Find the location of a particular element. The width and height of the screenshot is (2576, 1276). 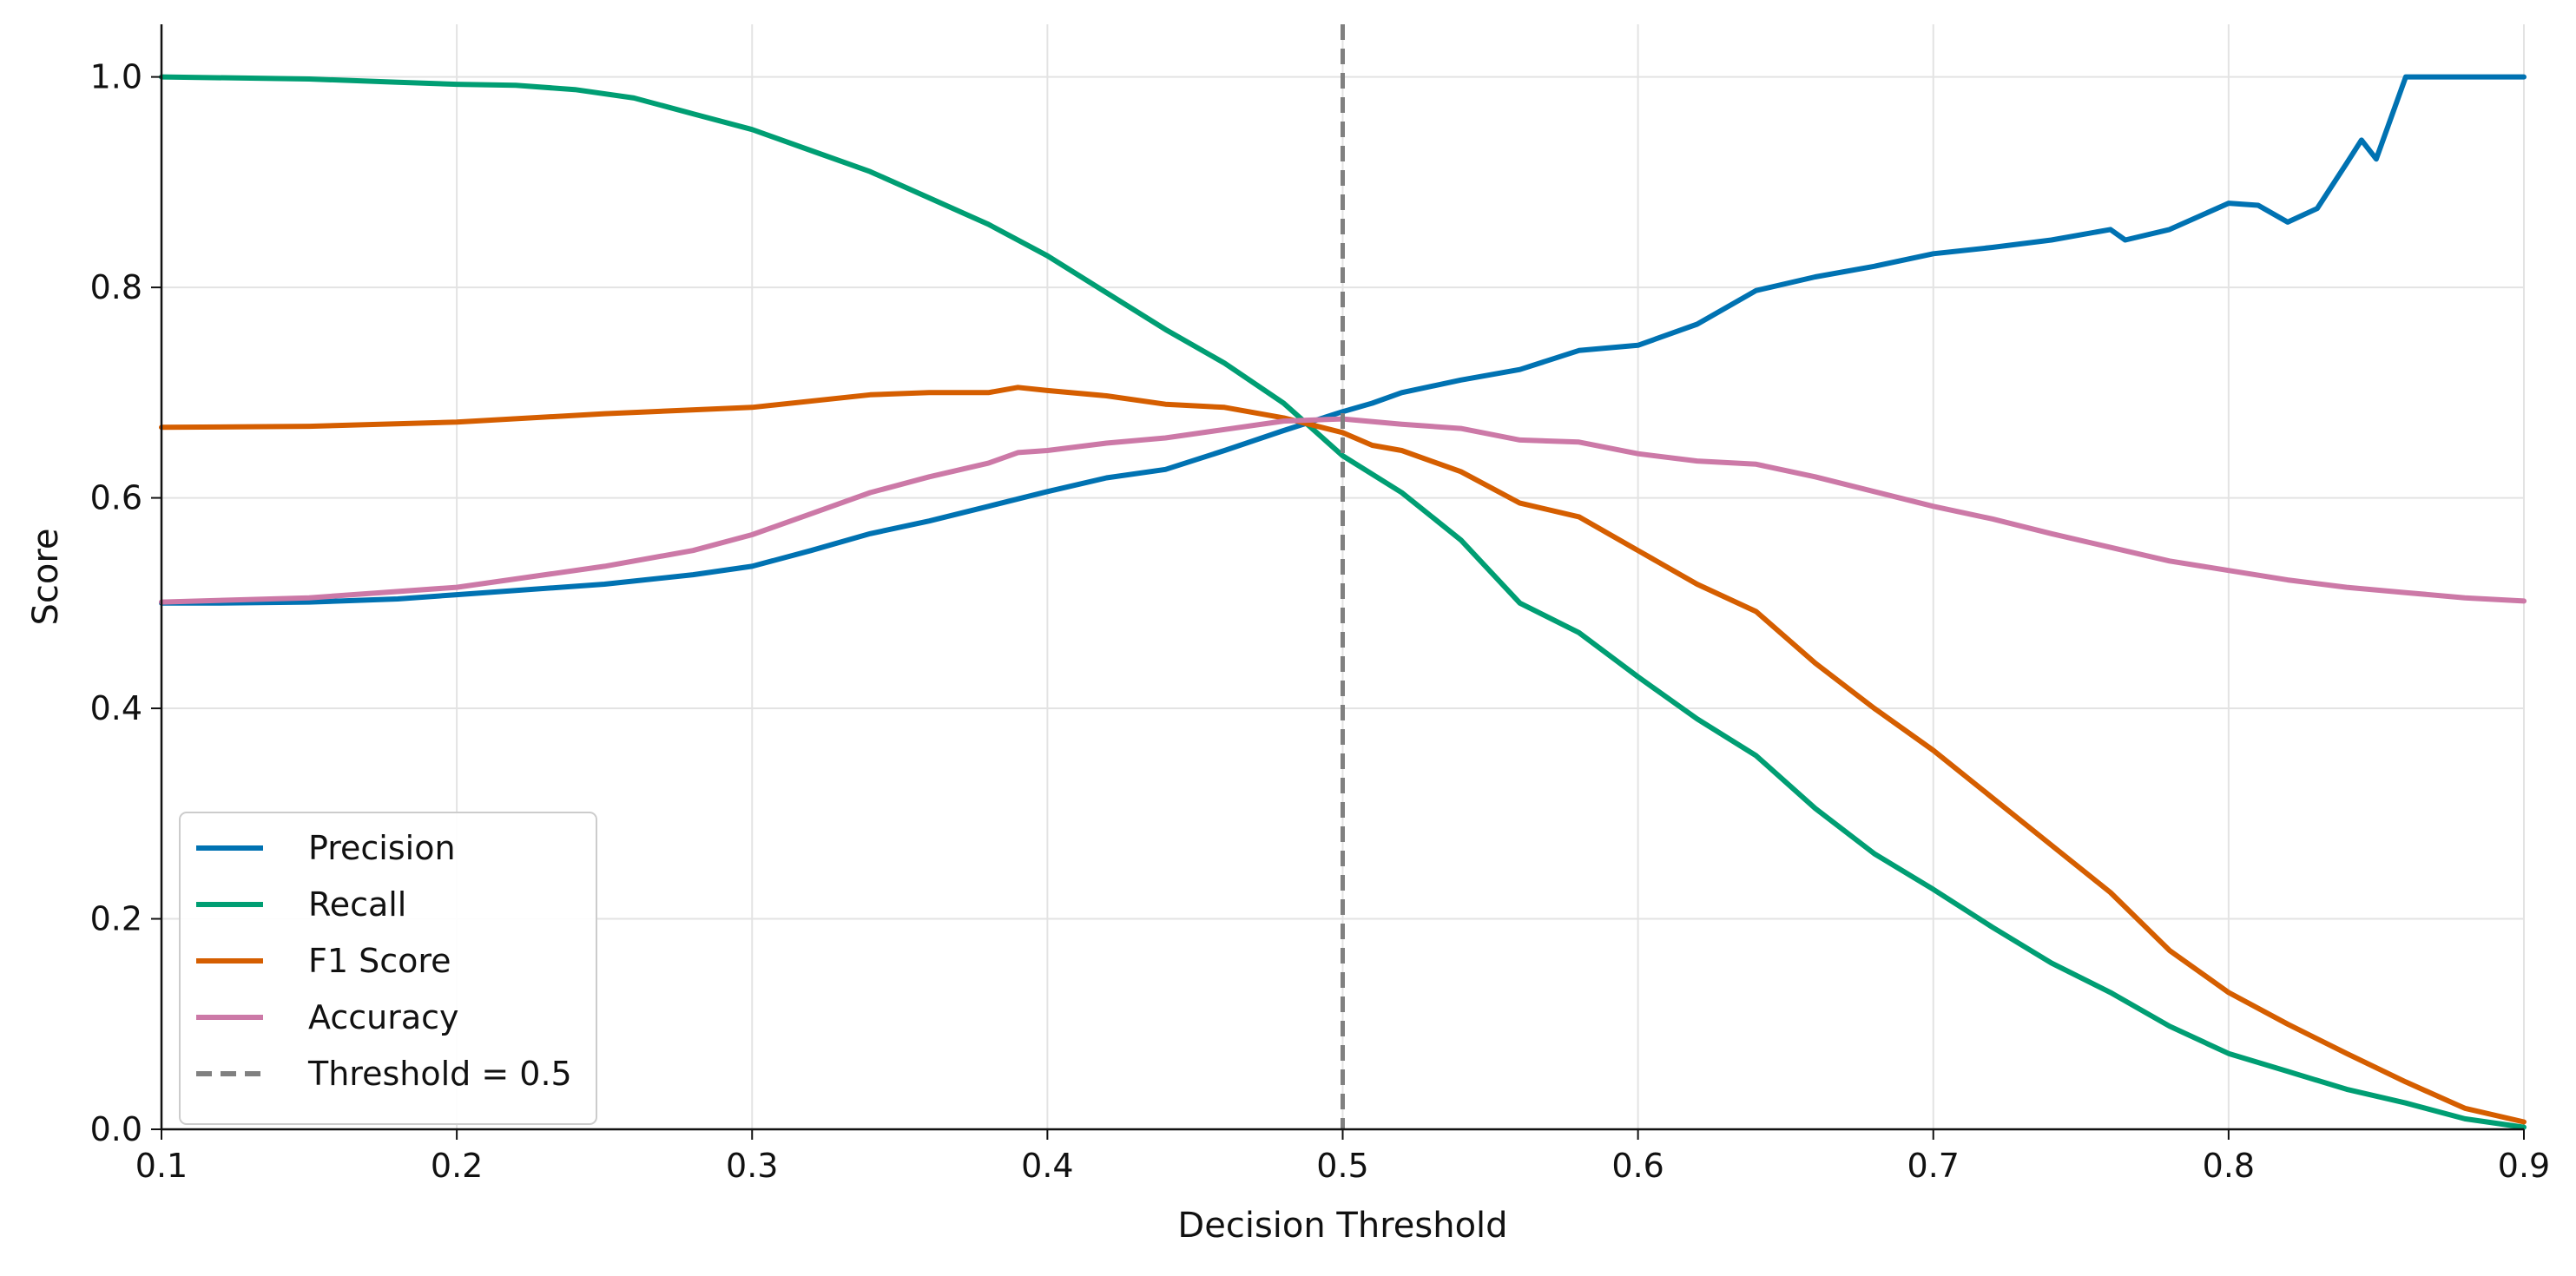

y-tick-label: 0.6 is located at coordinates (116, 498).